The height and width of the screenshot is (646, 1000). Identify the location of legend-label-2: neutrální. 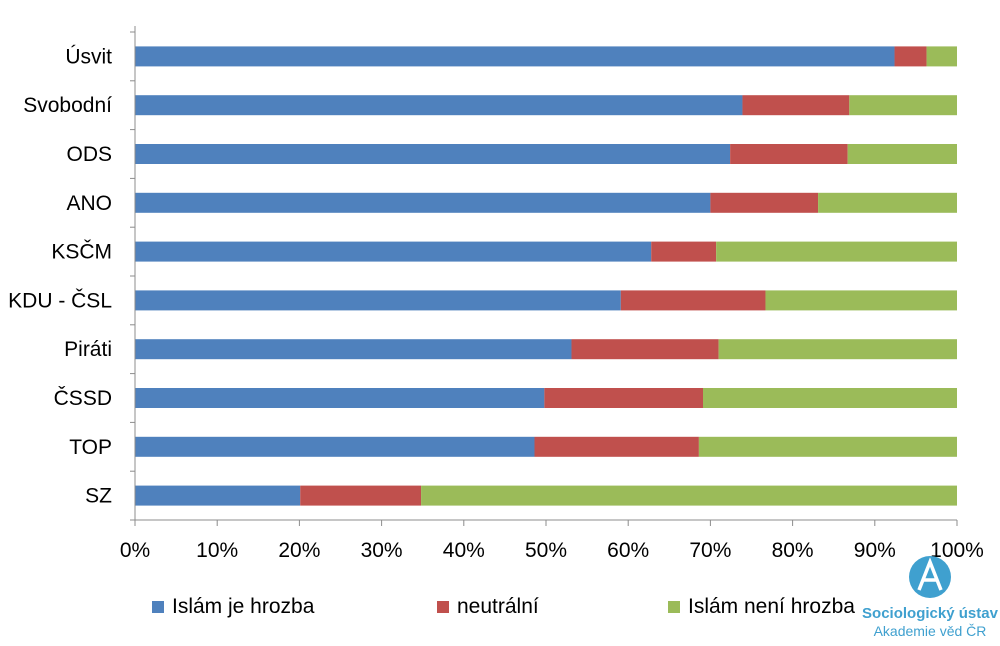
(498, 606).